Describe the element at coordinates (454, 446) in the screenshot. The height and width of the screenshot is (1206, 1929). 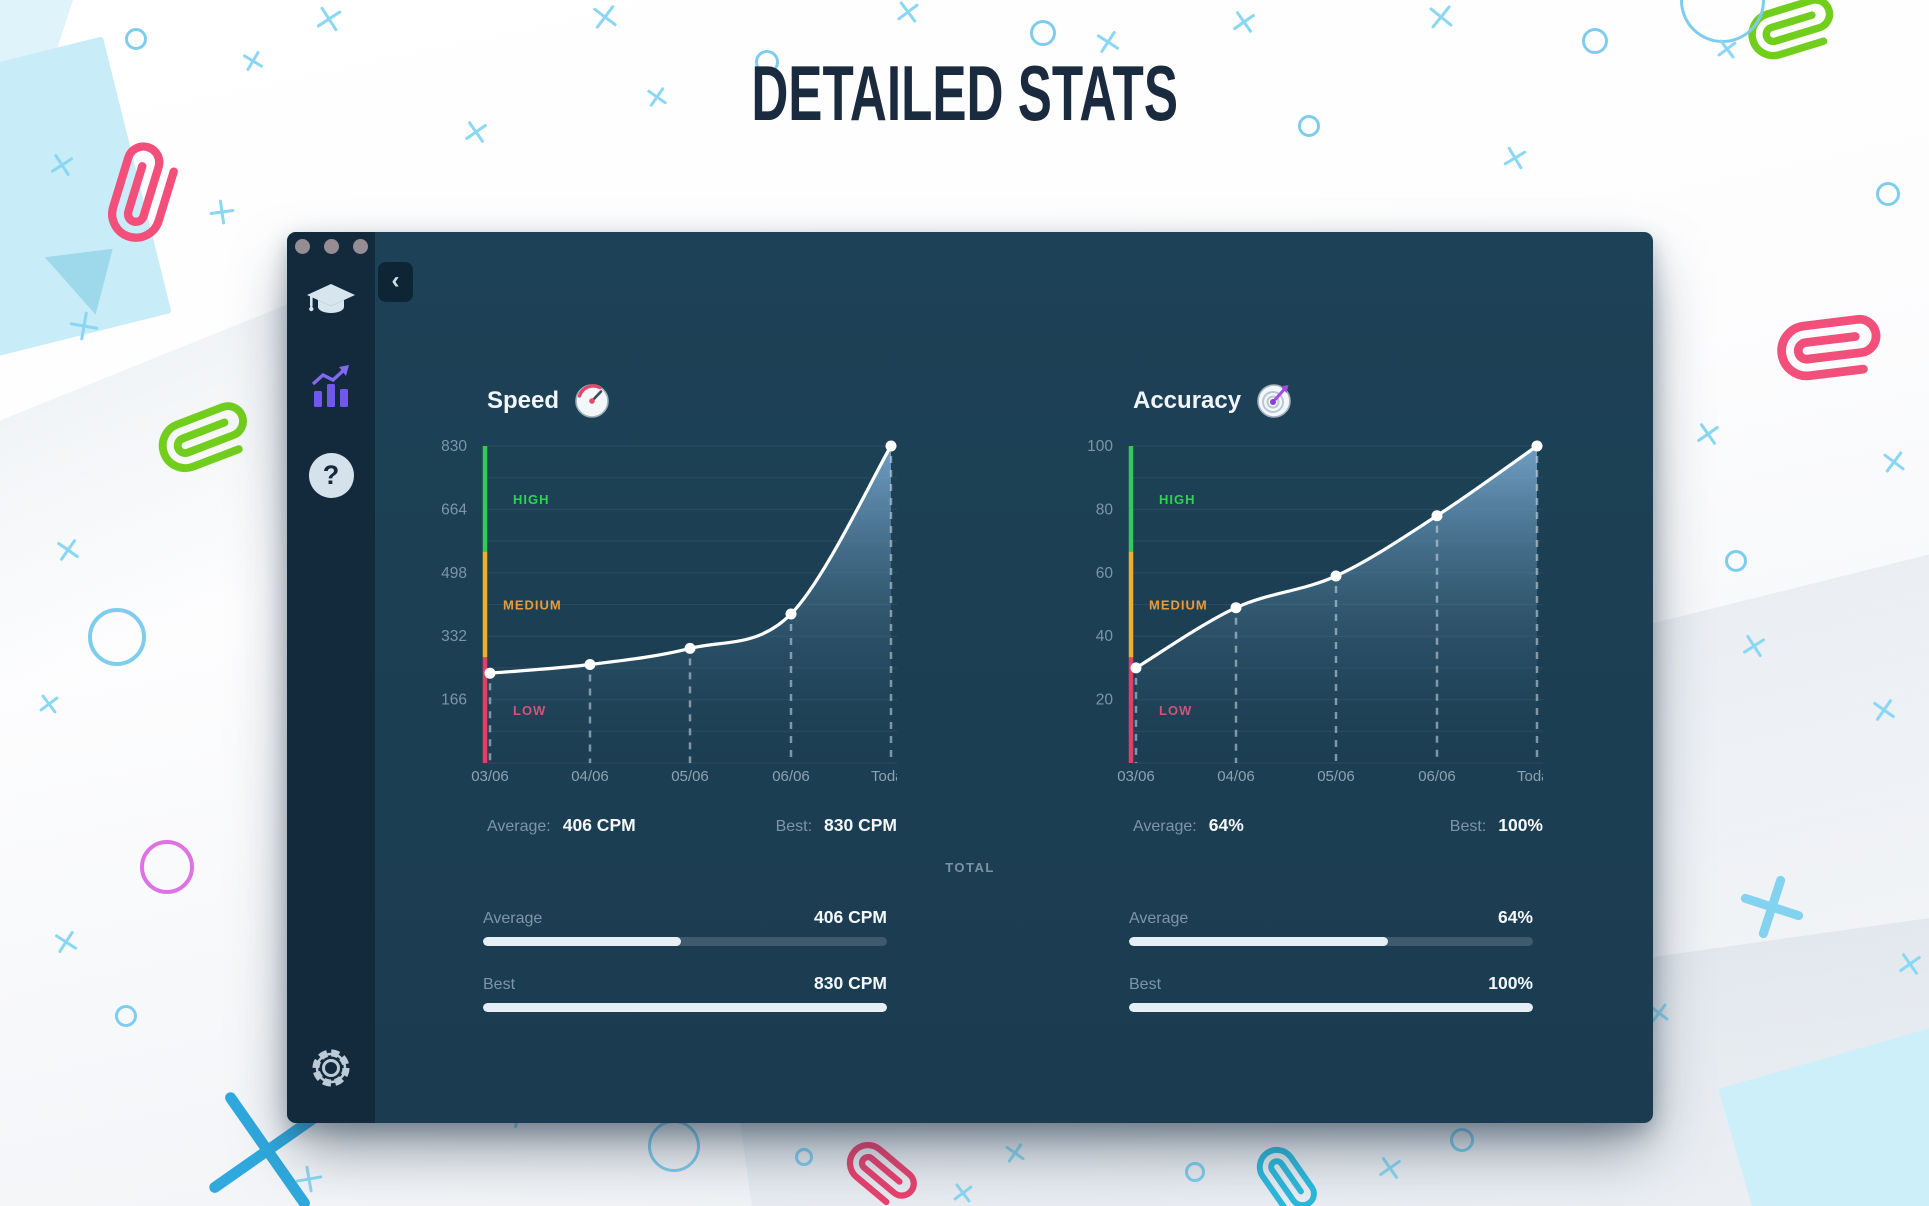
I see `svg-text: 830` at that location.